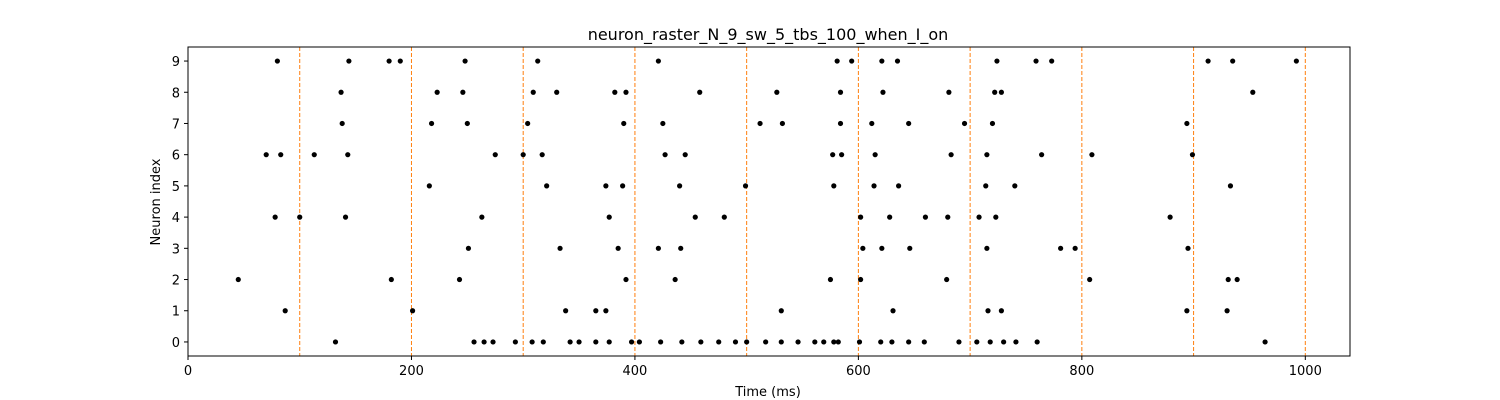 The height and width of the screenshot is (400, 1500). What do you see at coordinates (176, 343) in the screenshot?
I see `y-tick-label: 0` at bounding box center [176, 343].